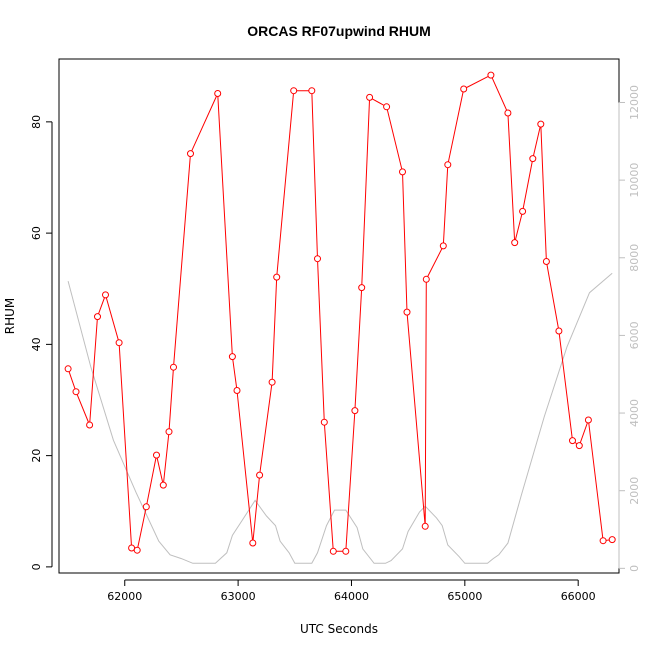 This screenshot has width=650, height=650. Describe the element at coordinates (124, 596) in the screenshot. I see `x-tick-label: 62000` at that location.